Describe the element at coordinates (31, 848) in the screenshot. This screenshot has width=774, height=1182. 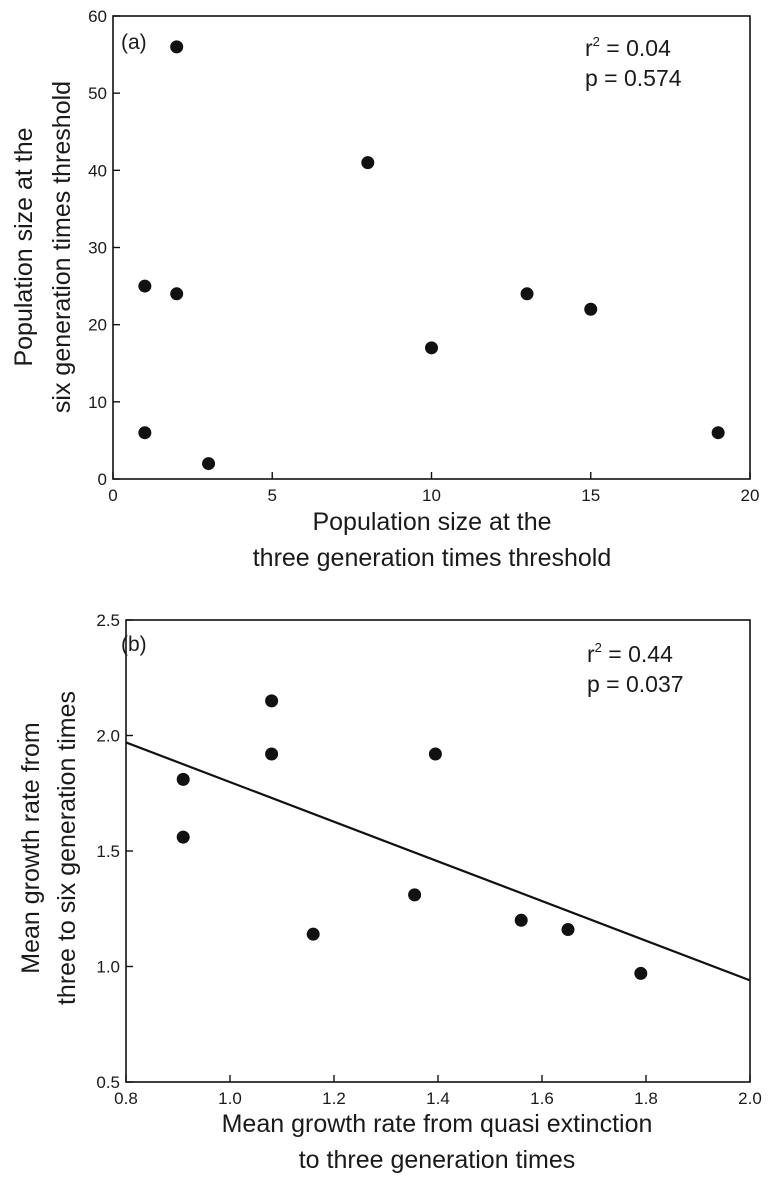
I see `panel-b-y-axis-title-line-1: Mean growth rate from` at that location.